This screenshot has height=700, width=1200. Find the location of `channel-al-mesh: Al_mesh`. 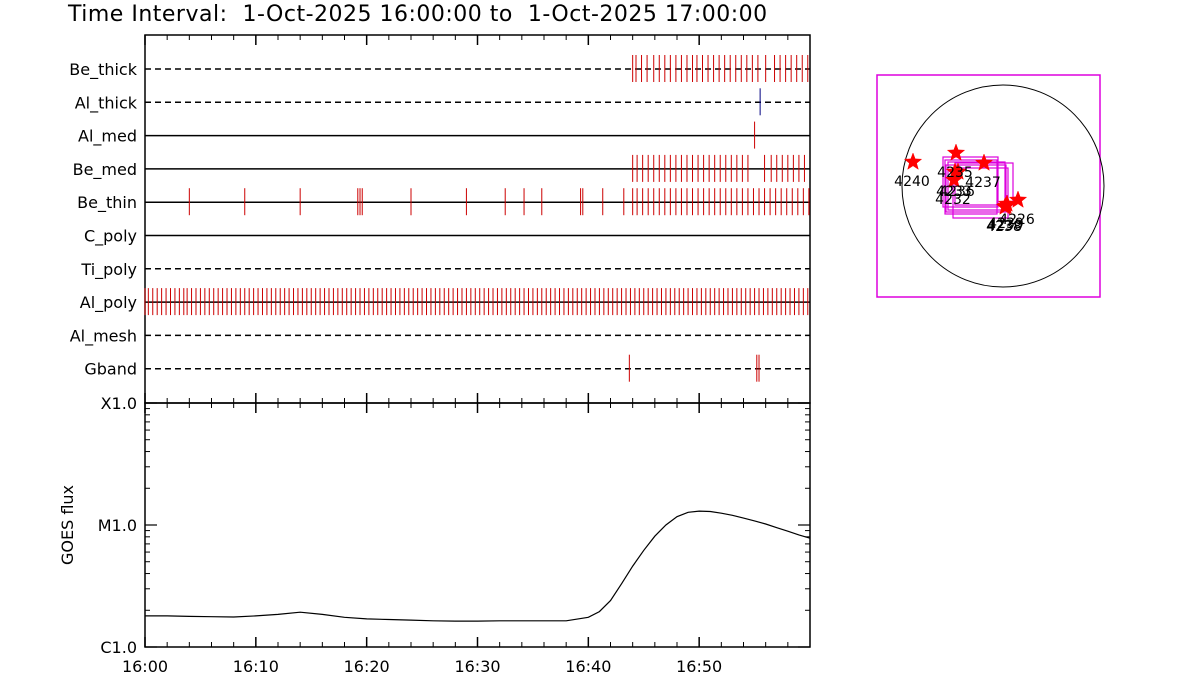

channel-al-mesh: Al_mesh is located at coordinates (440, 336).